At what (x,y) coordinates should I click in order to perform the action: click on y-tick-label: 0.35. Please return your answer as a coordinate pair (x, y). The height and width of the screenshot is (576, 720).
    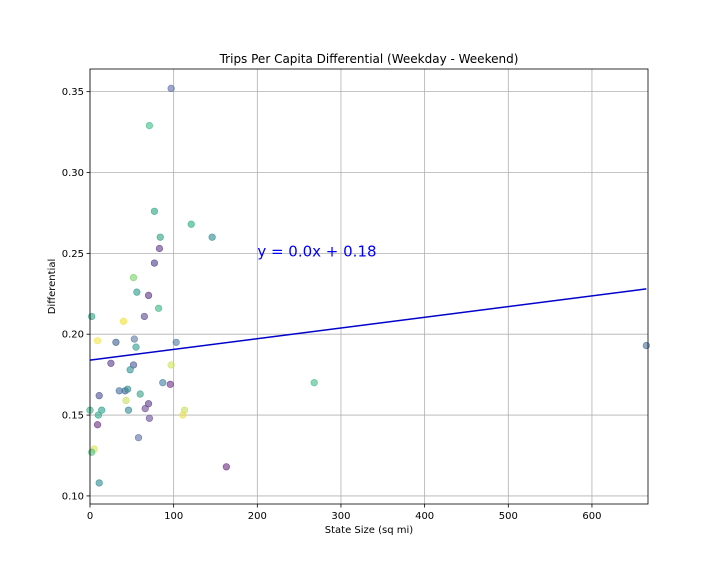
    Looking at the image, I should click on (73, 92).